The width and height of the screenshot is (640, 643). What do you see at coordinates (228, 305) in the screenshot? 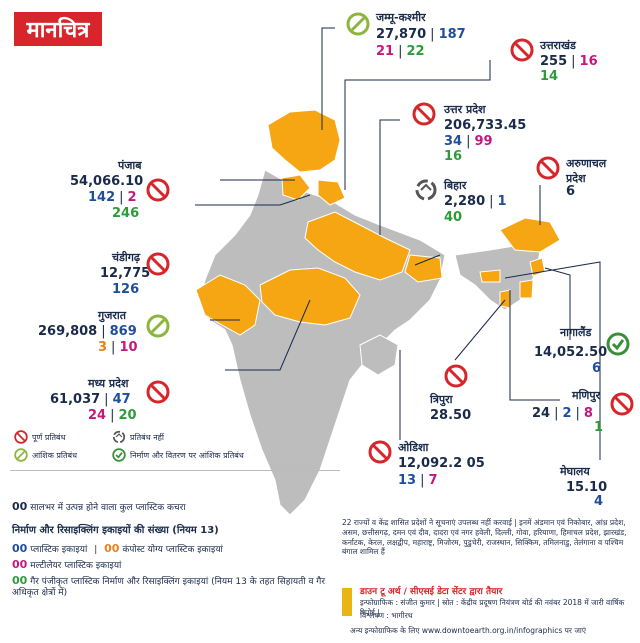
I see `map-gujarat` at bounding box center [228, 305].